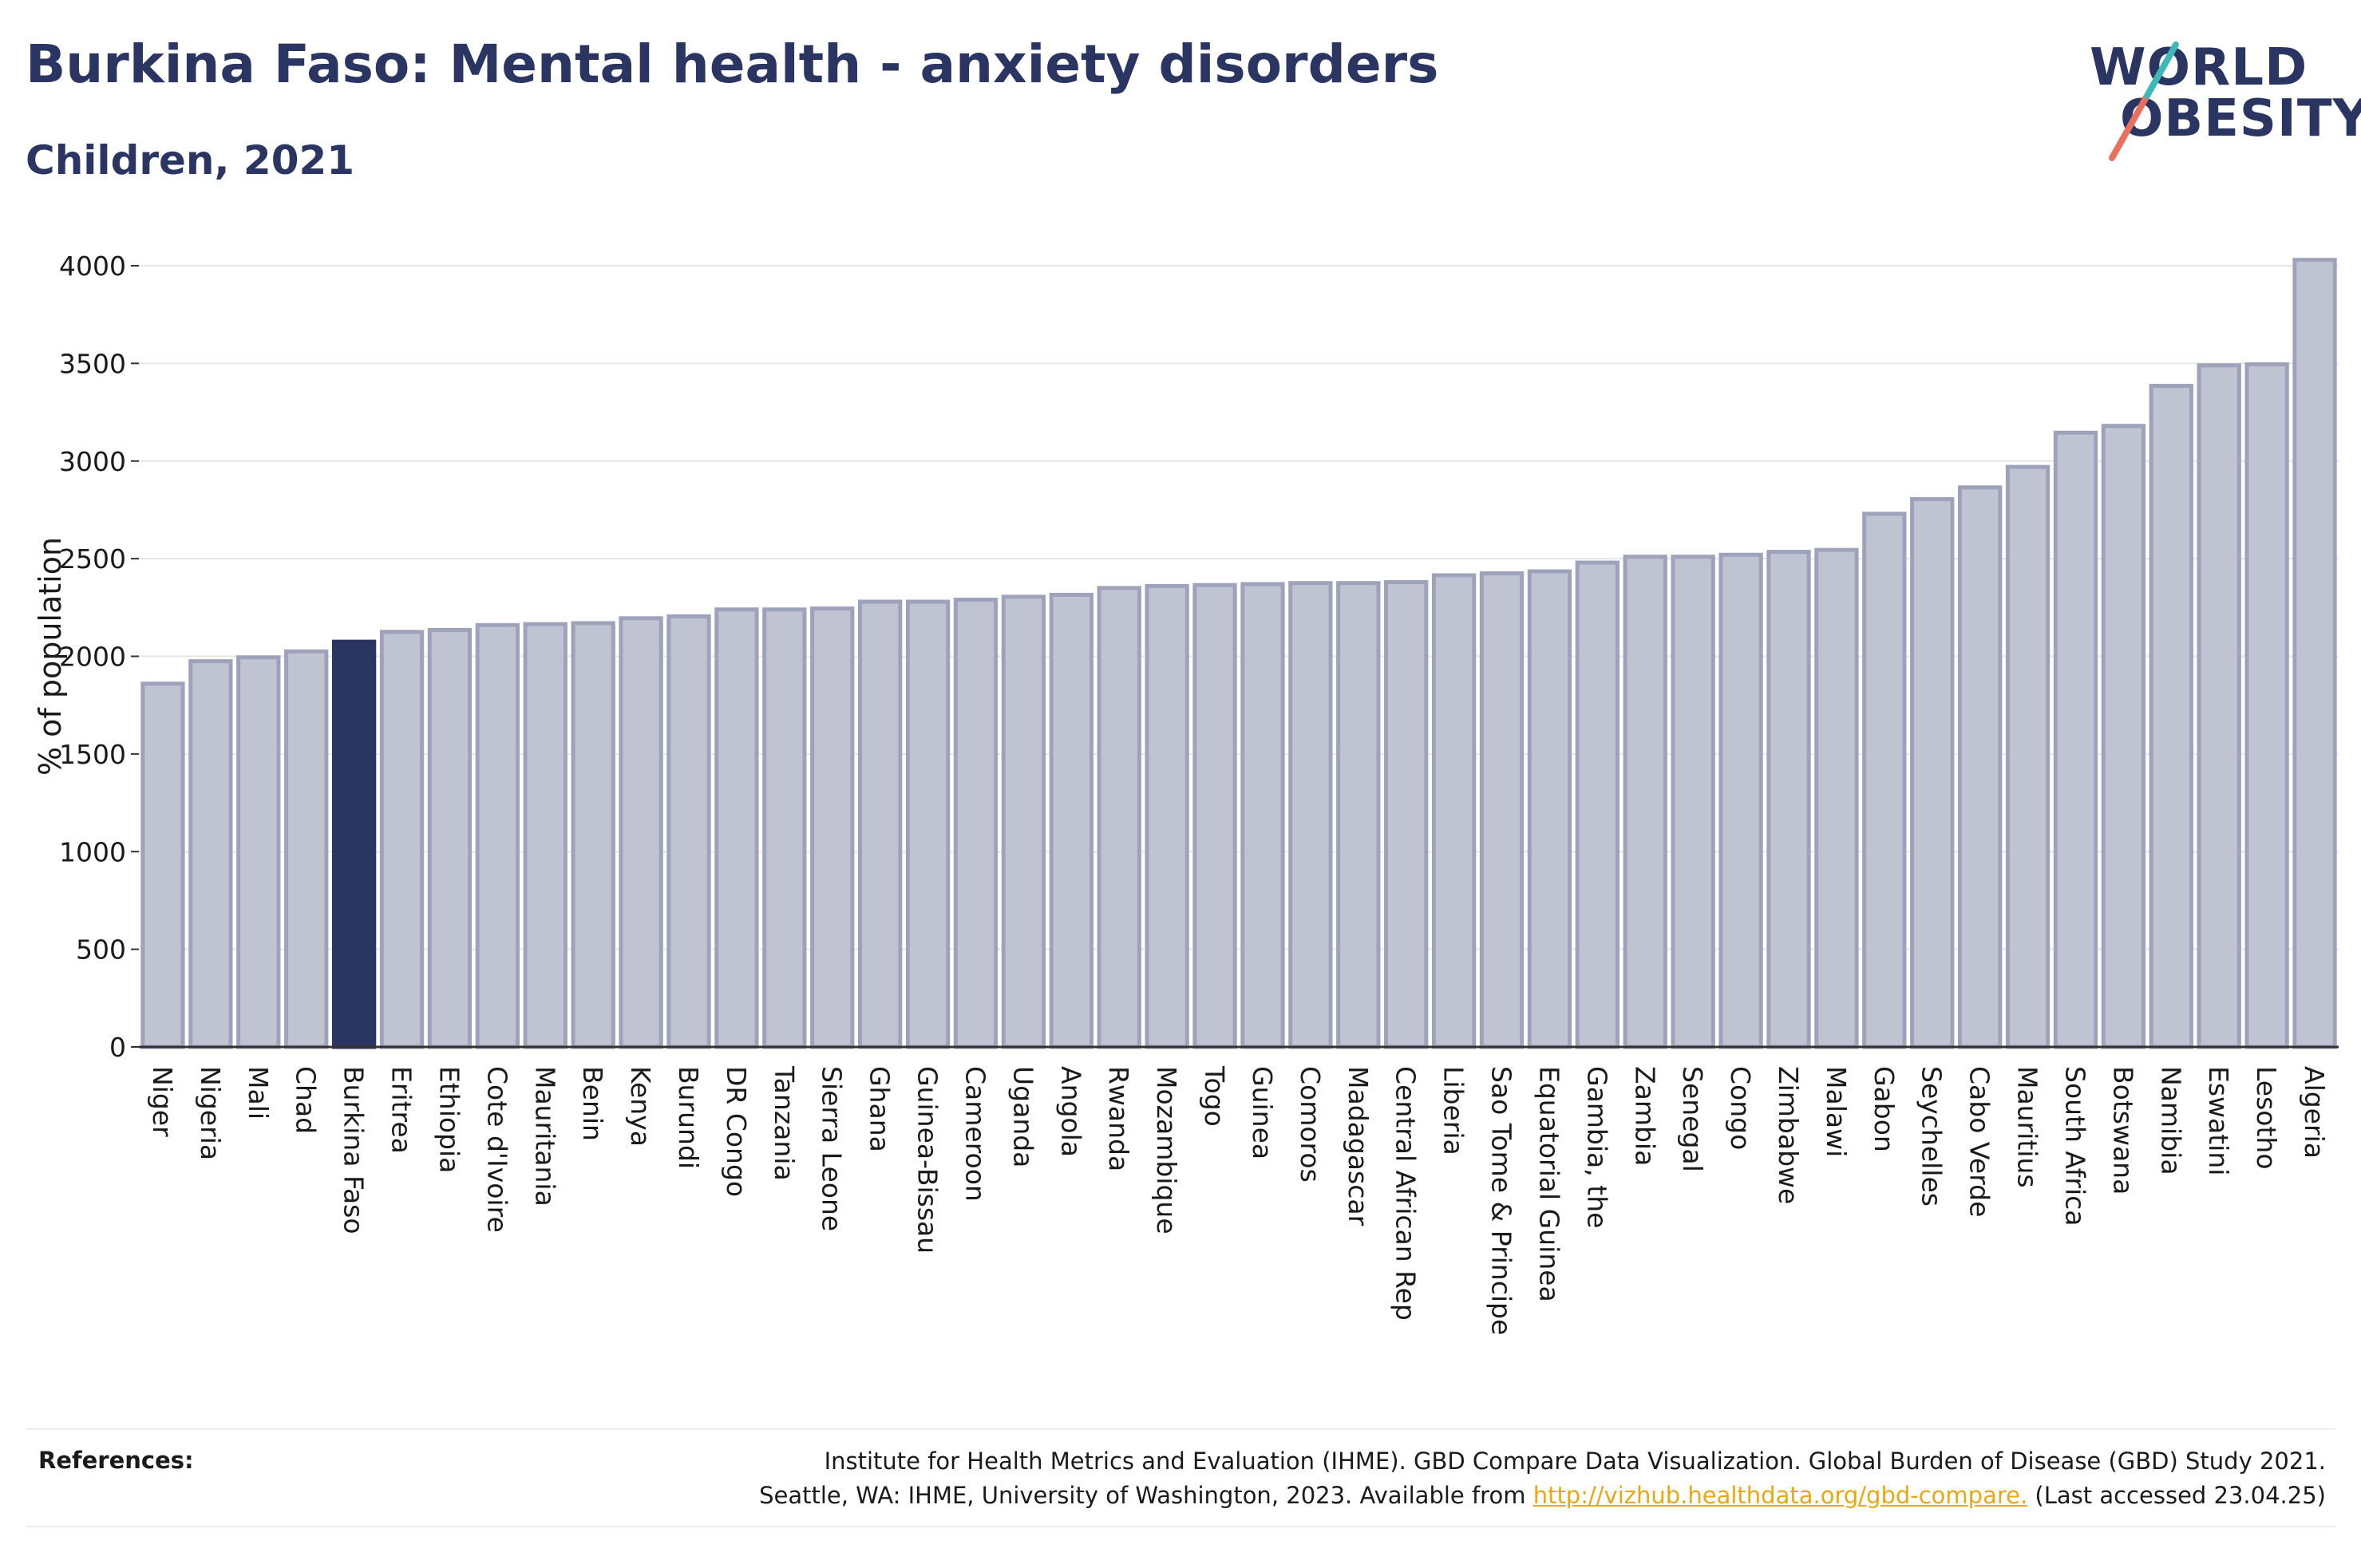  What do you see at coordinates (1180, 1429) in the screenshot?
I see `references-top-divider` at bounding box center [1180, 1429].